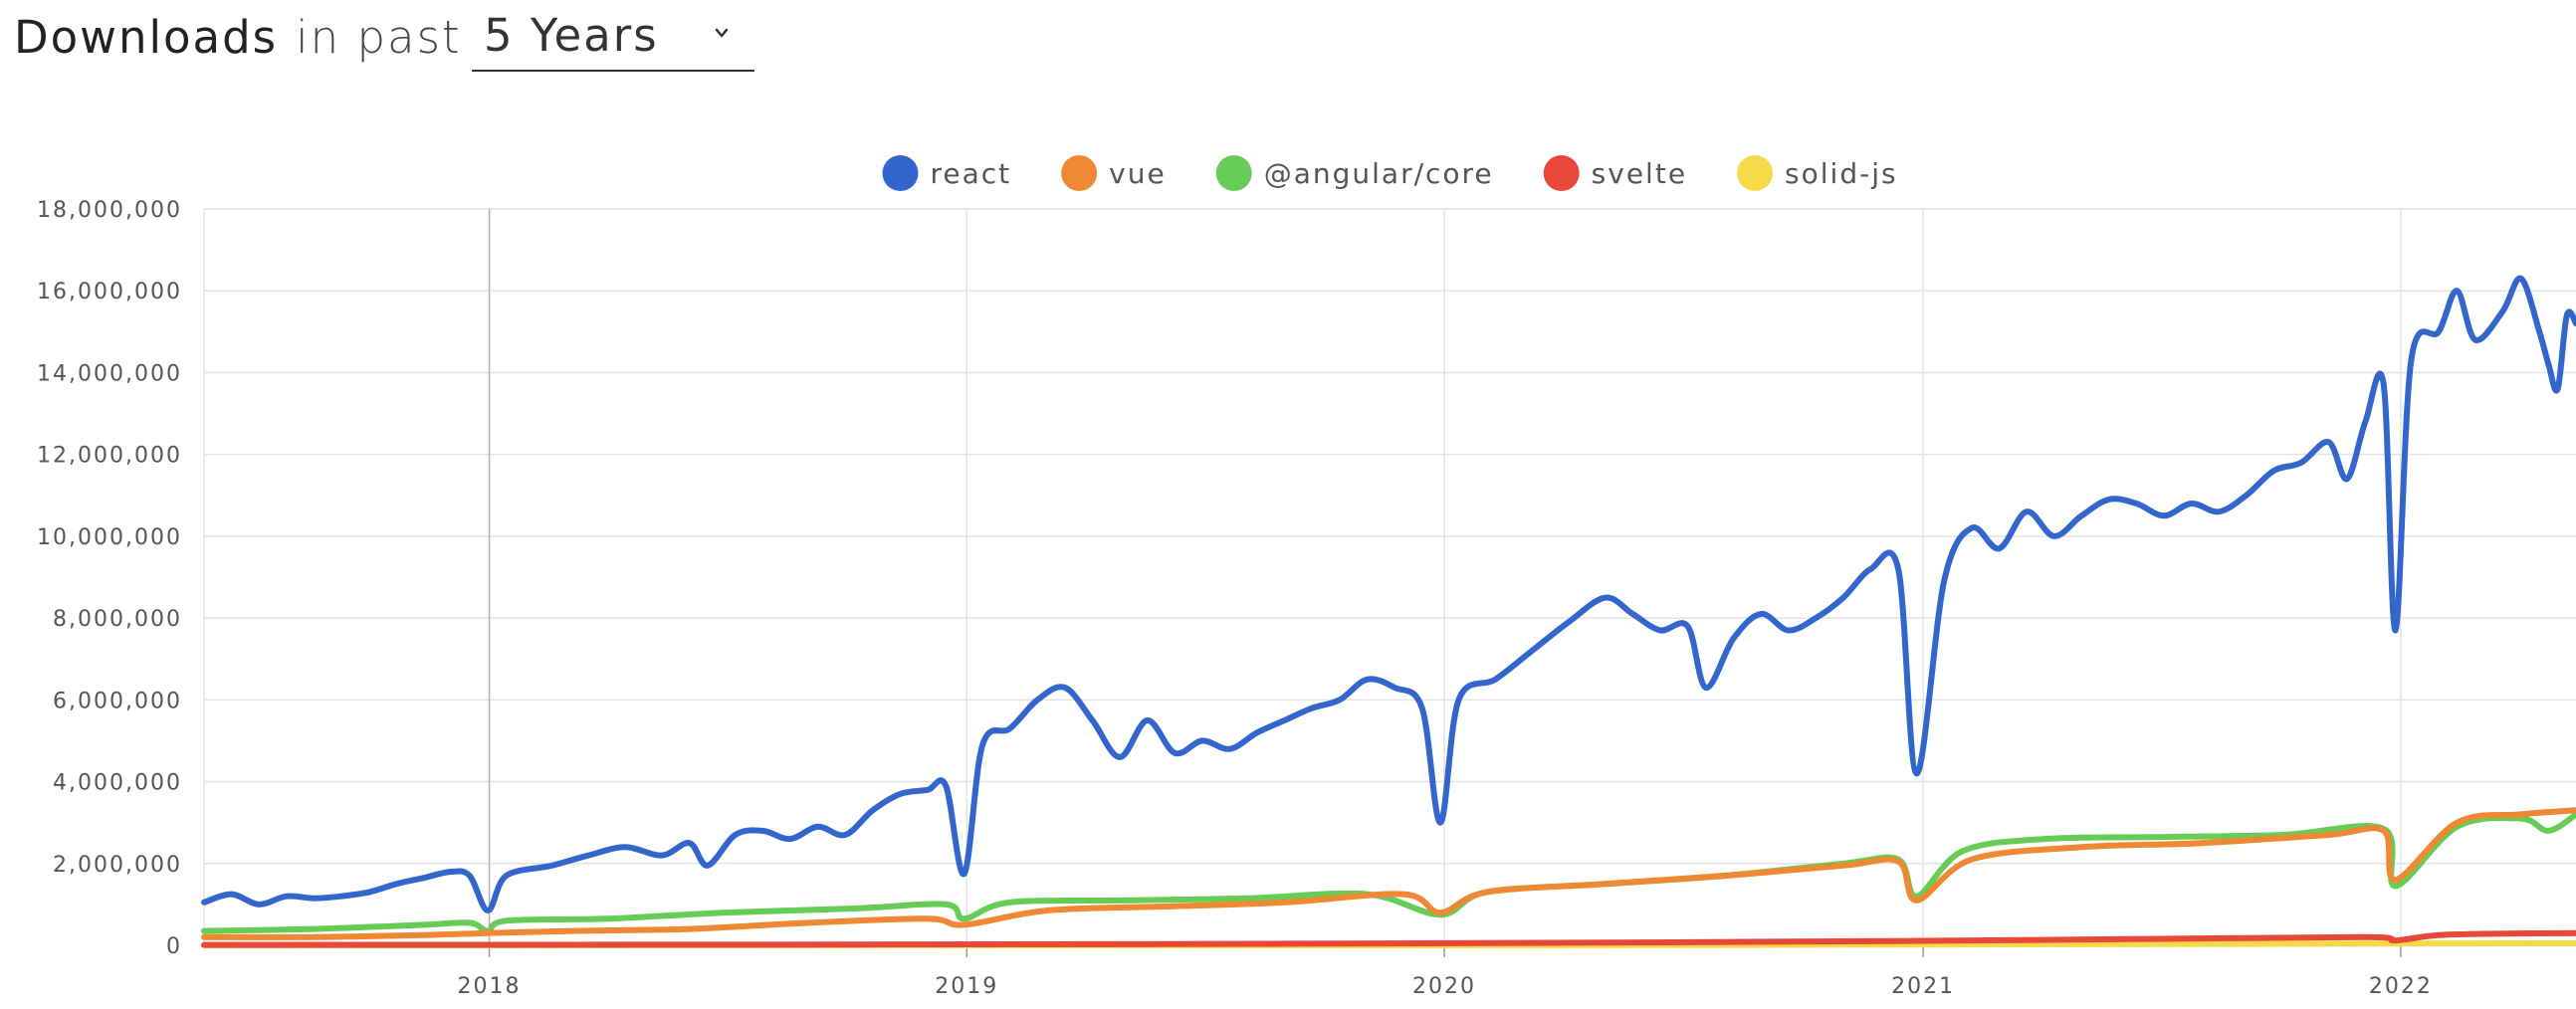 The width and height of the screenshot is (2576, 1009). I want to click on x-tick-label: 2018, so click(490, 986).